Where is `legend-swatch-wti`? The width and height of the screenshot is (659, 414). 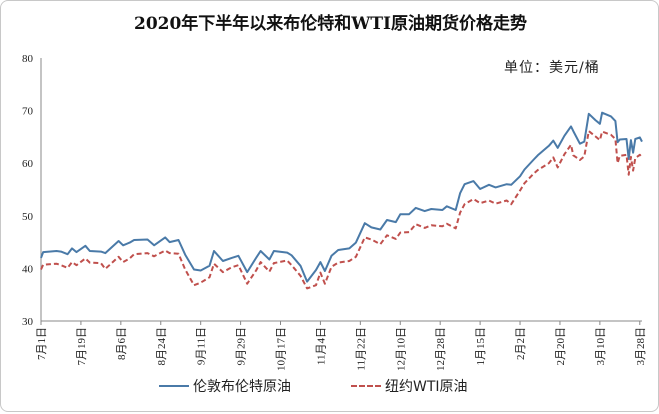 legend-swatch-wti is located at coordinates (366, 386).